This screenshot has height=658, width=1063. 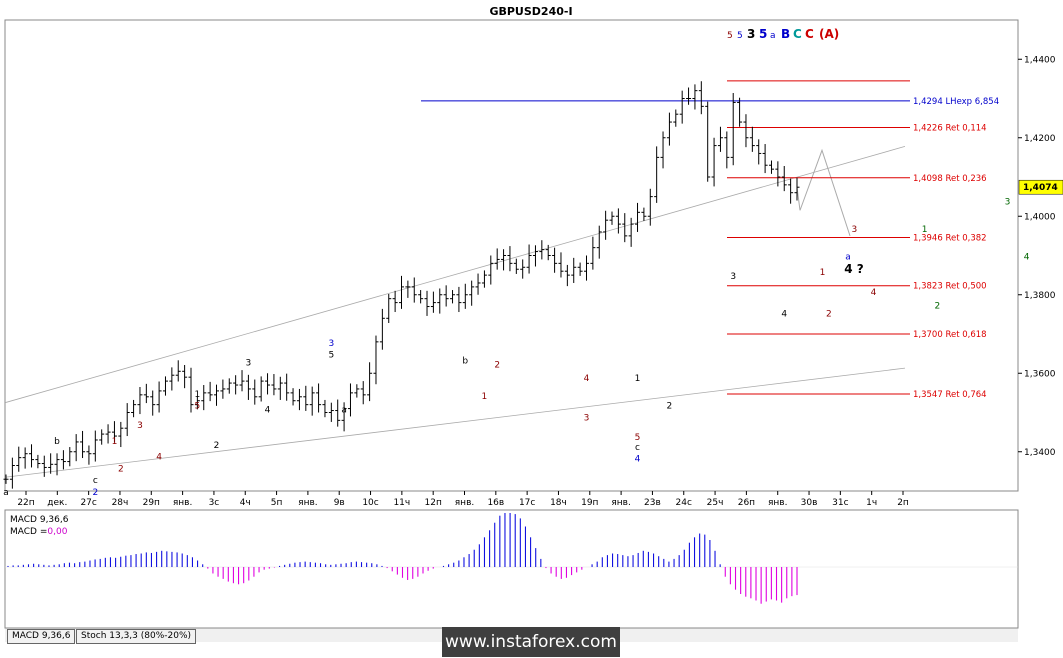 What do you see at coordinates (715, 503) in the screenshot?
I see `x-tick-label: 25ч` at bounding box center [715, 503].